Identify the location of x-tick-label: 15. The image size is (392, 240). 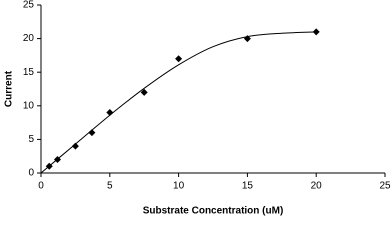
(248, 186).